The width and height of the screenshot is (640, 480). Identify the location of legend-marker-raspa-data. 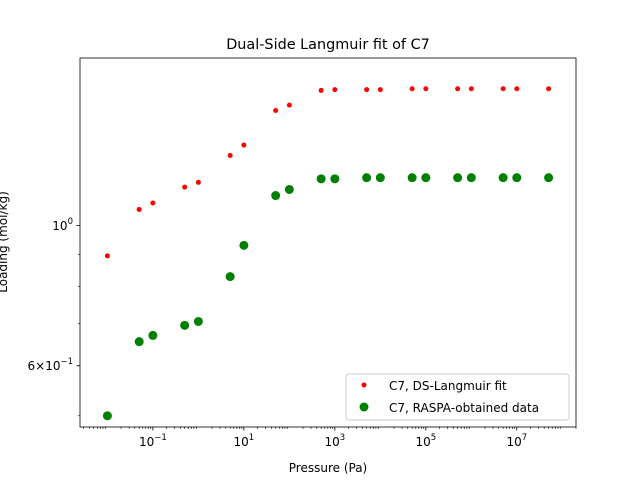
(364, 407).